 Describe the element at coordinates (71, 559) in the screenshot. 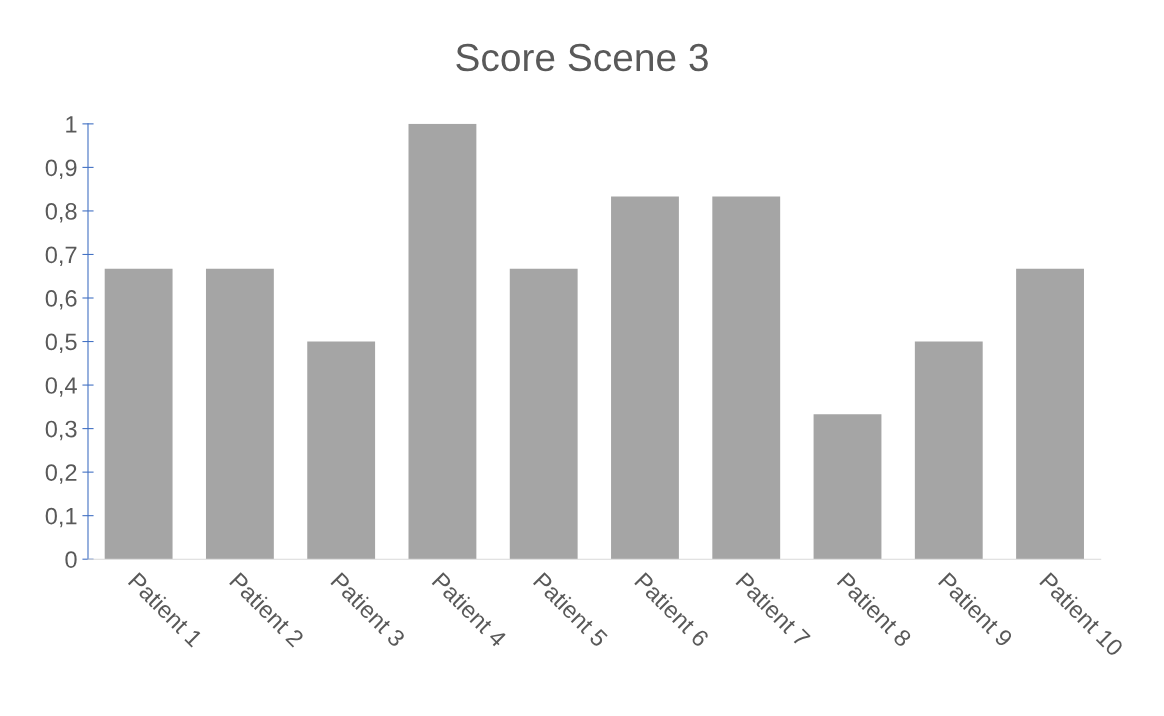

I see `y-tick-label: 0` at that location.